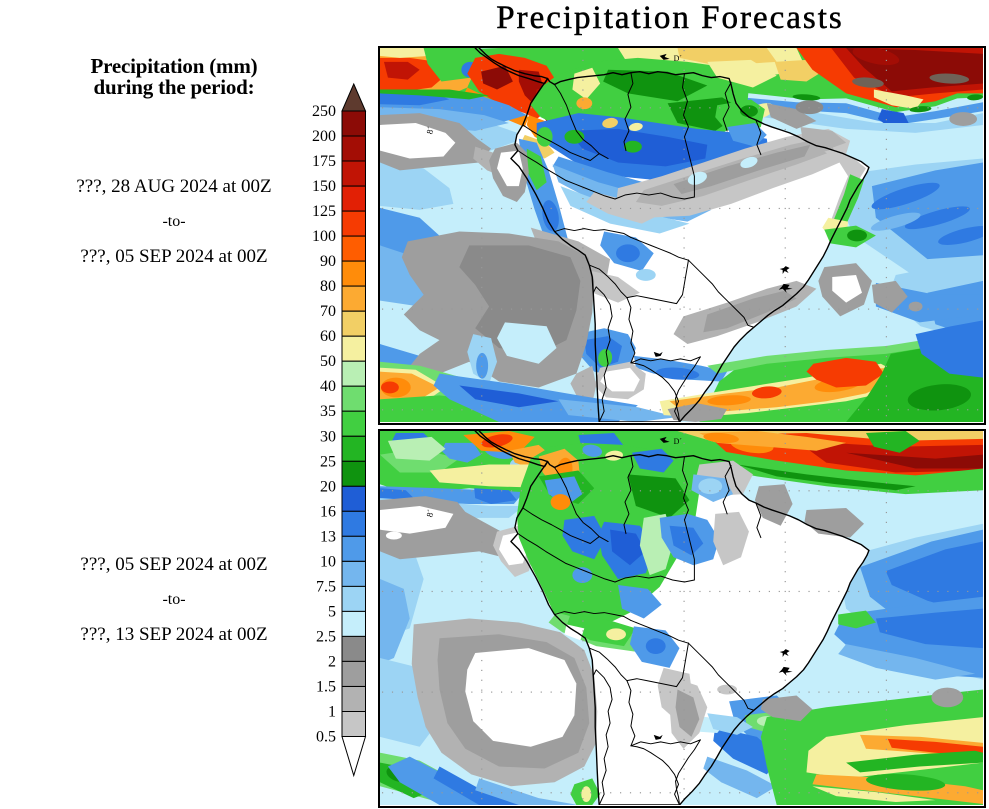 Image resolution: width=989 pixels, height=809 pixels. I want to click on svg-text: 1, so click(332, 712).